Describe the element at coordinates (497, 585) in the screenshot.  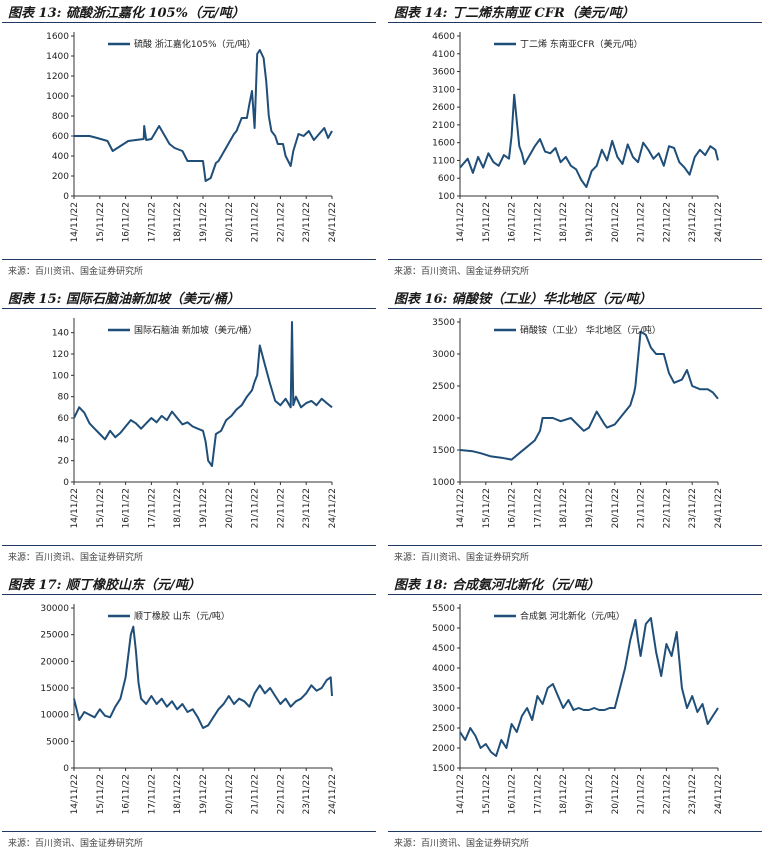
I see `chart-title: 图表 18: 合成氨河北新化（元/吨）` at that location.